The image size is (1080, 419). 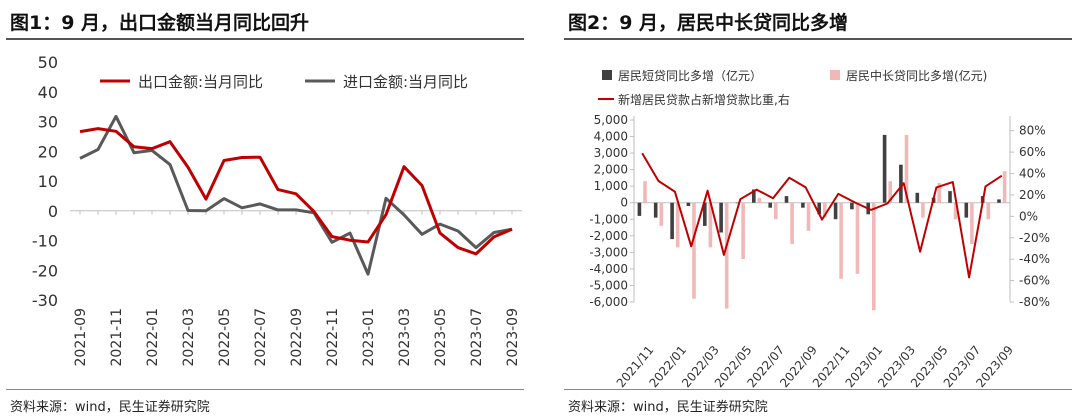 I want to click on legend-short-loan-swatch, so click(x=607, y=75).